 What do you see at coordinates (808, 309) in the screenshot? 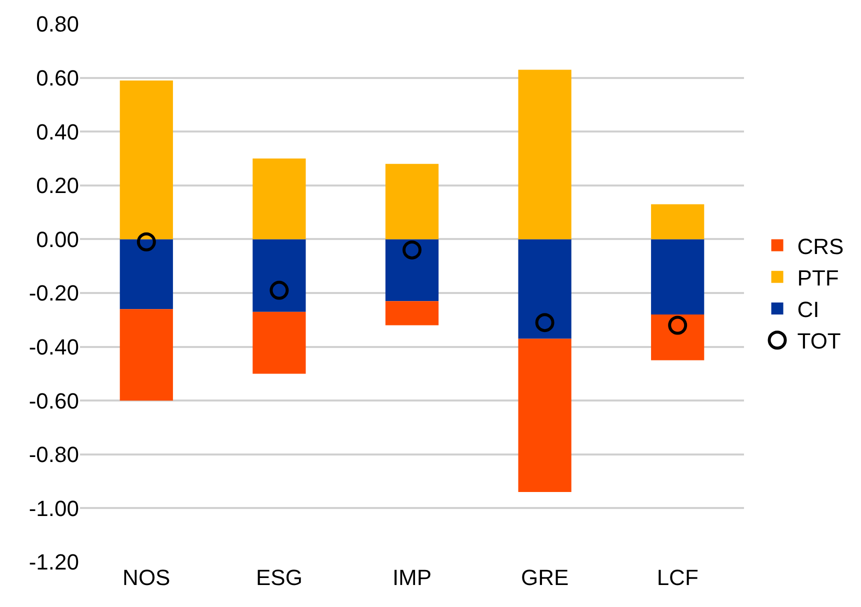
I see `legend-label: CI` at bounding box center [808, 309].